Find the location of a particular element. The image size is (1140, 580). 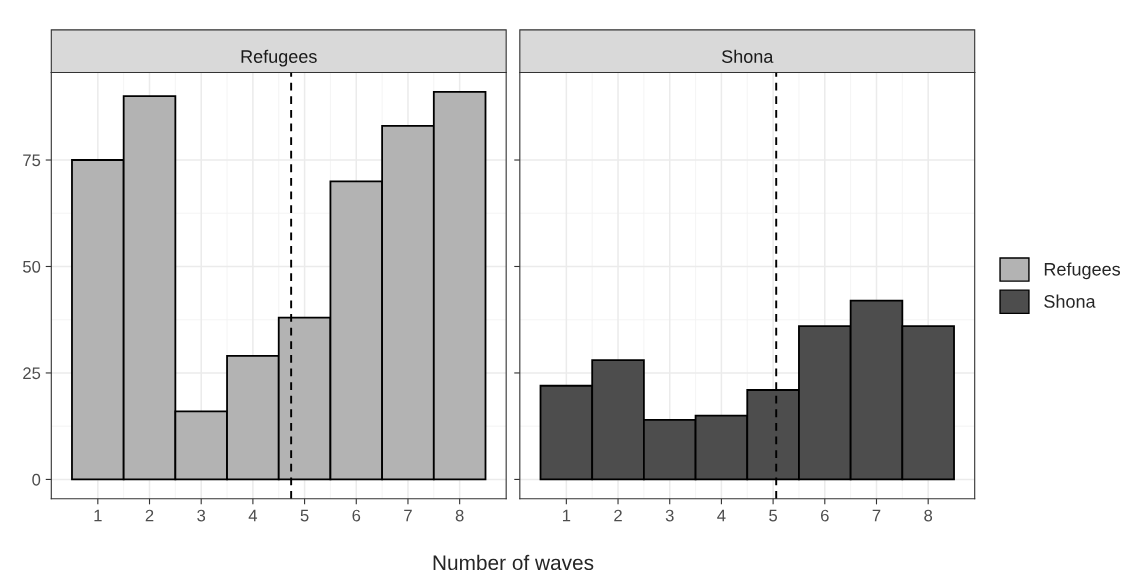

text: Shona is located at coordinates (1070, 301).